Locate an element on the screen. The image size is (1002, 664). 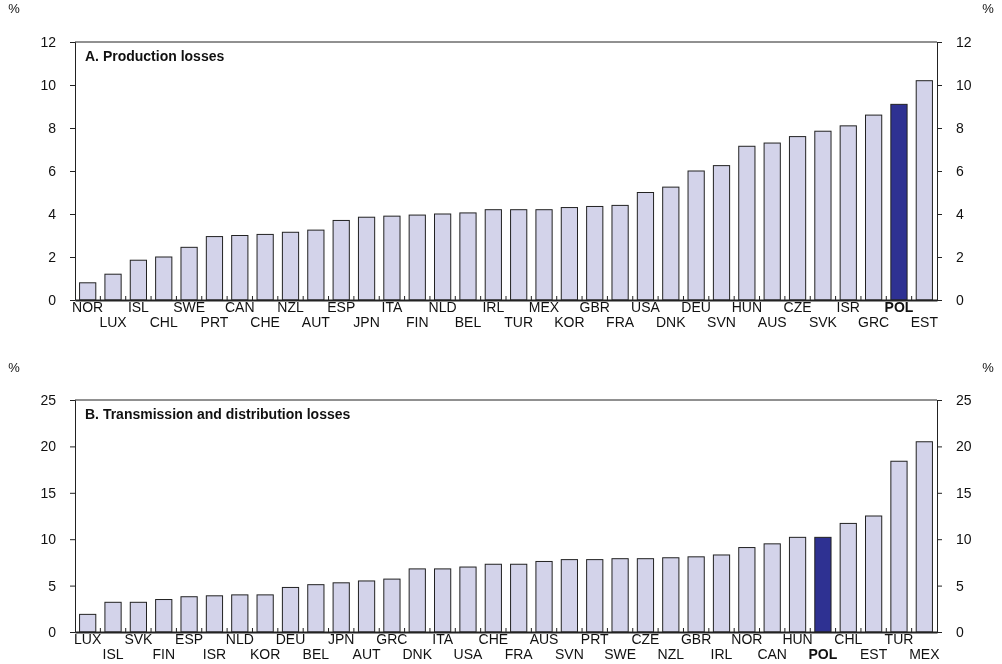
y-tick-label: 6 is located at coordinates (52, 170).